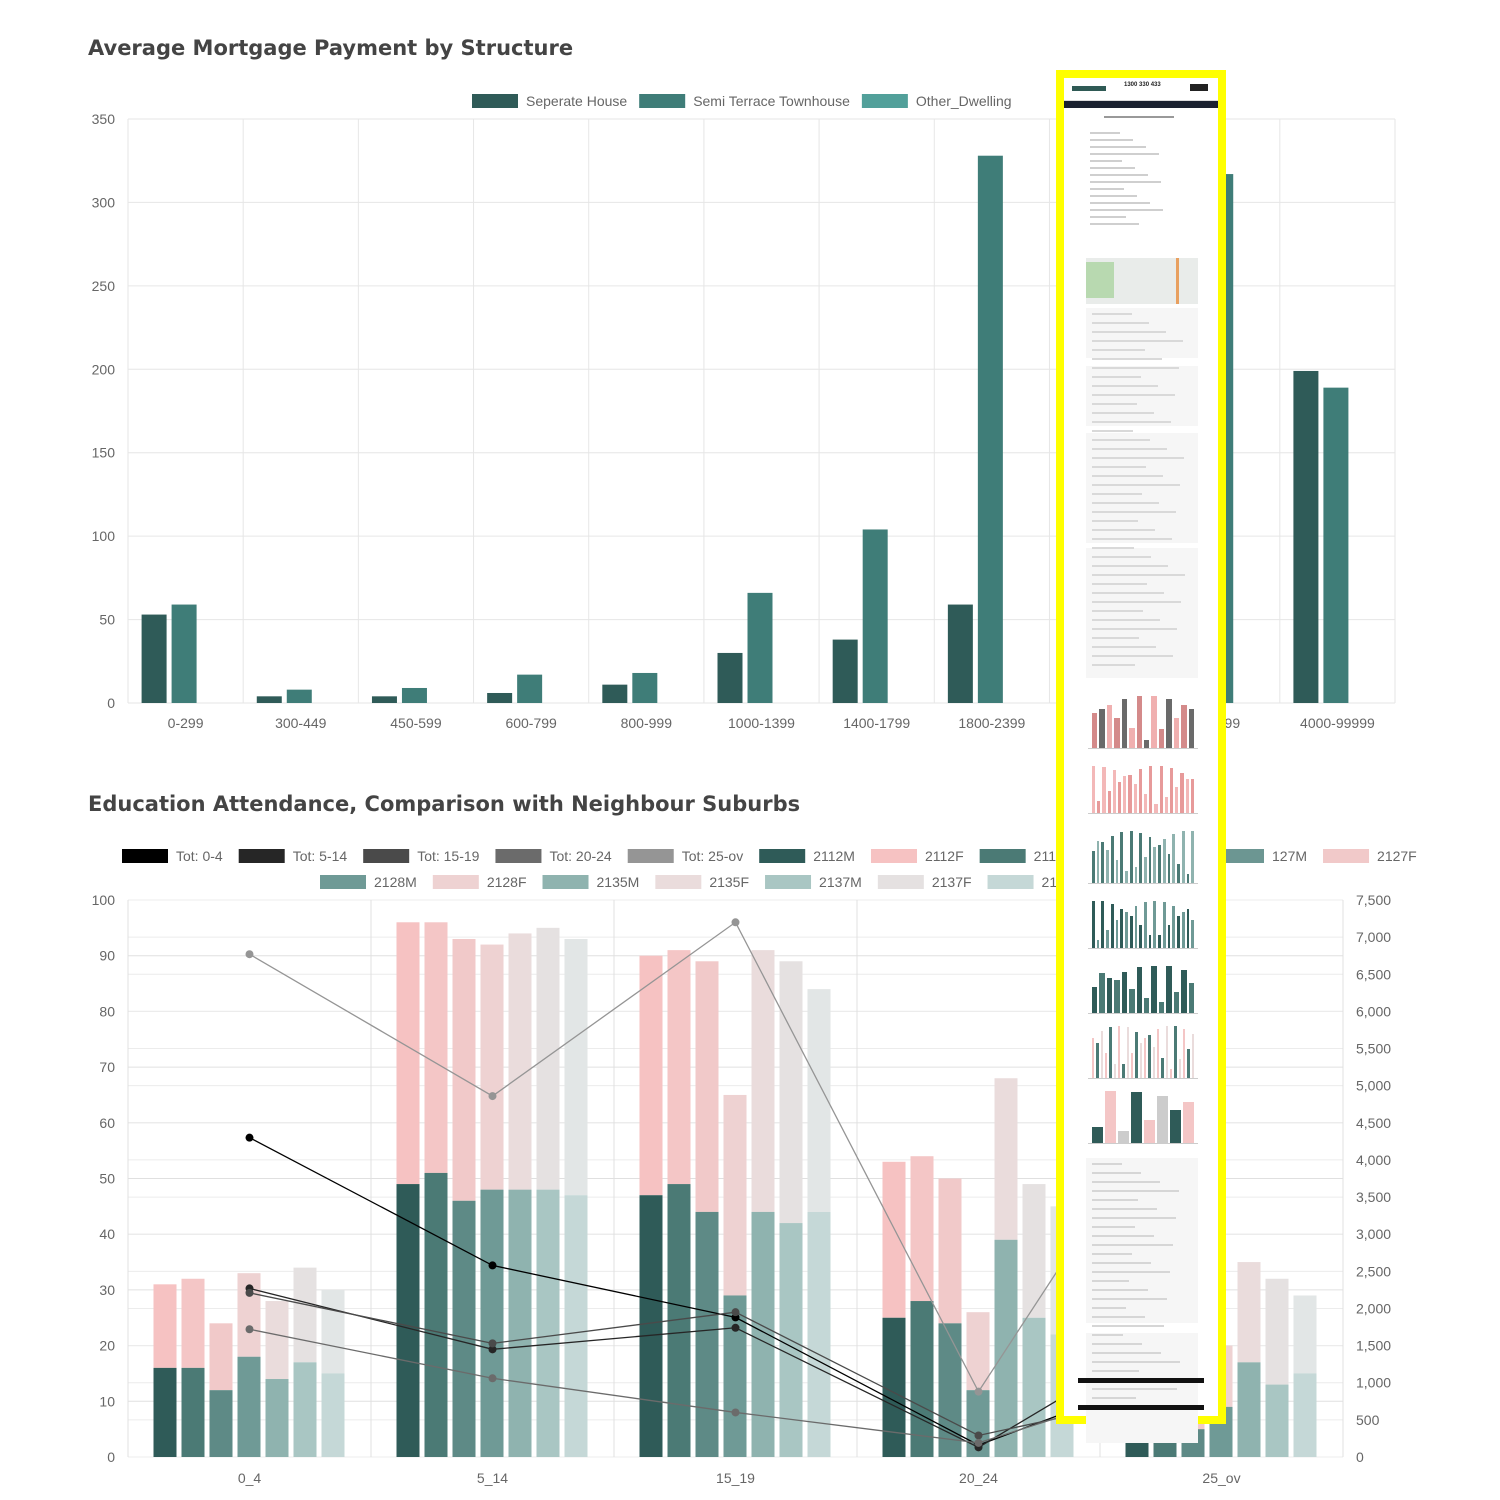  What do you see at coordinates (107, 1346) in the screenshot?
I see `left-y-tick-label: 20` at bounding box center [107, 1346].